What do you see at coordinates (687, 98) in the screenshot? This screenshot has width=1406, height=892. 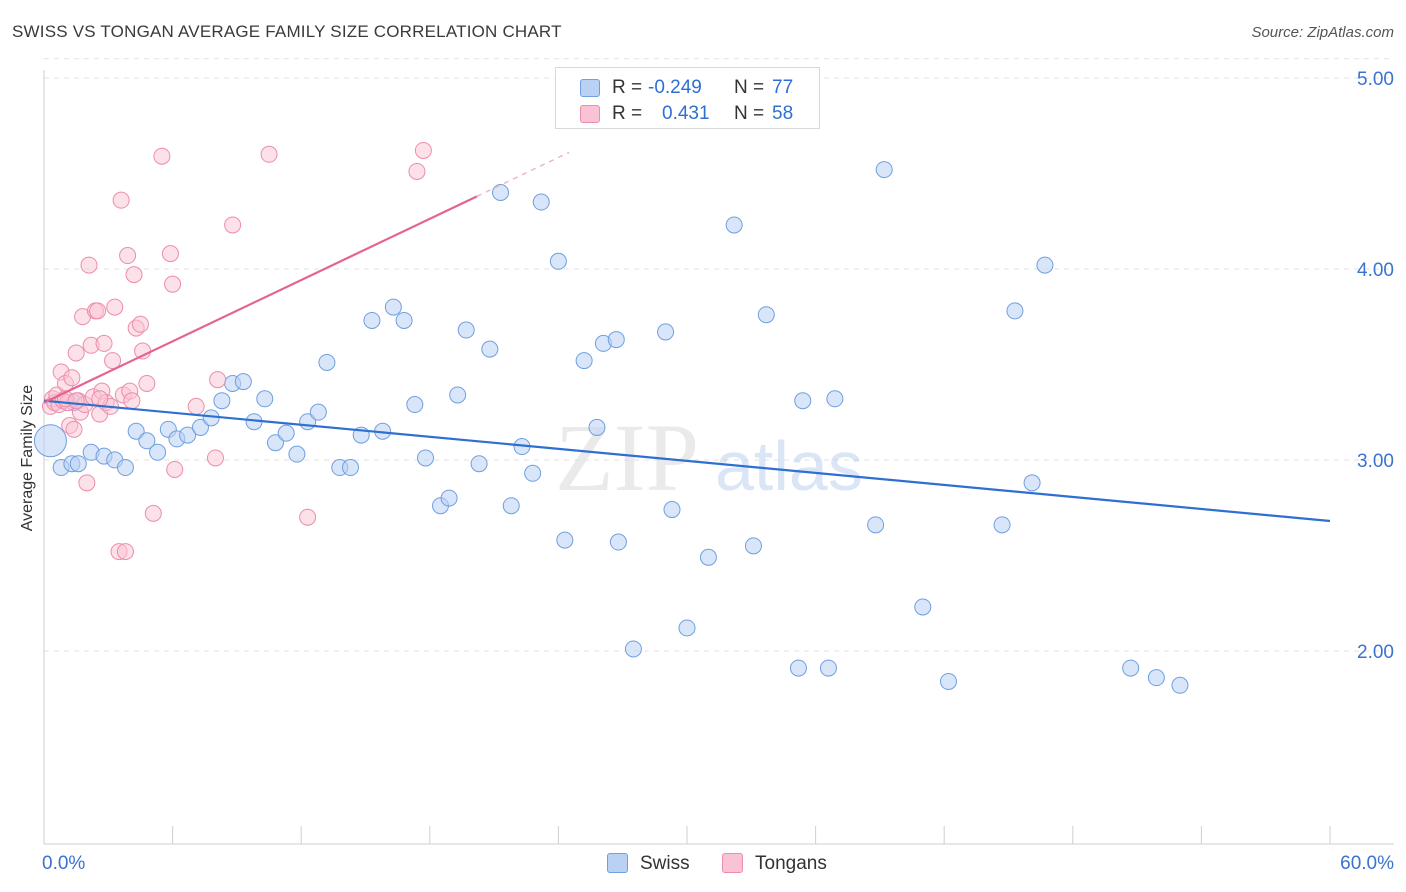 I see `correlation-legend: R = -0.249 N = 77 R = 0.431 N = 58` at bounding box center [687, 98].